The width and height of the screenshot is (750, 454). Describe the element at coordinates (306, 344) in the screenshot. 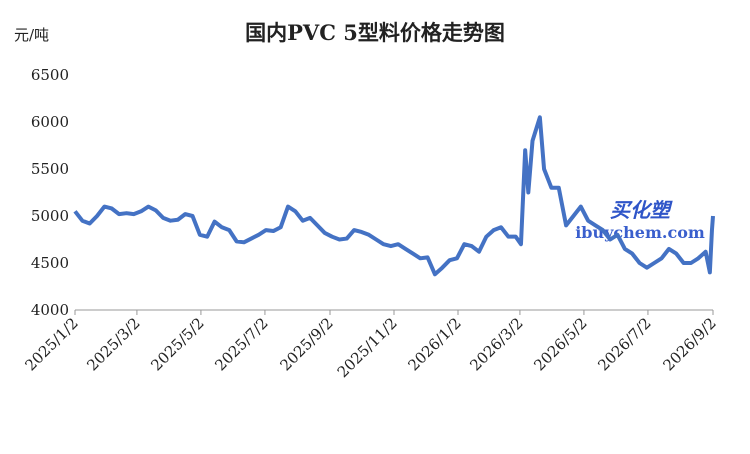

I see `x-tick-label: 2025/9/2` at that location.